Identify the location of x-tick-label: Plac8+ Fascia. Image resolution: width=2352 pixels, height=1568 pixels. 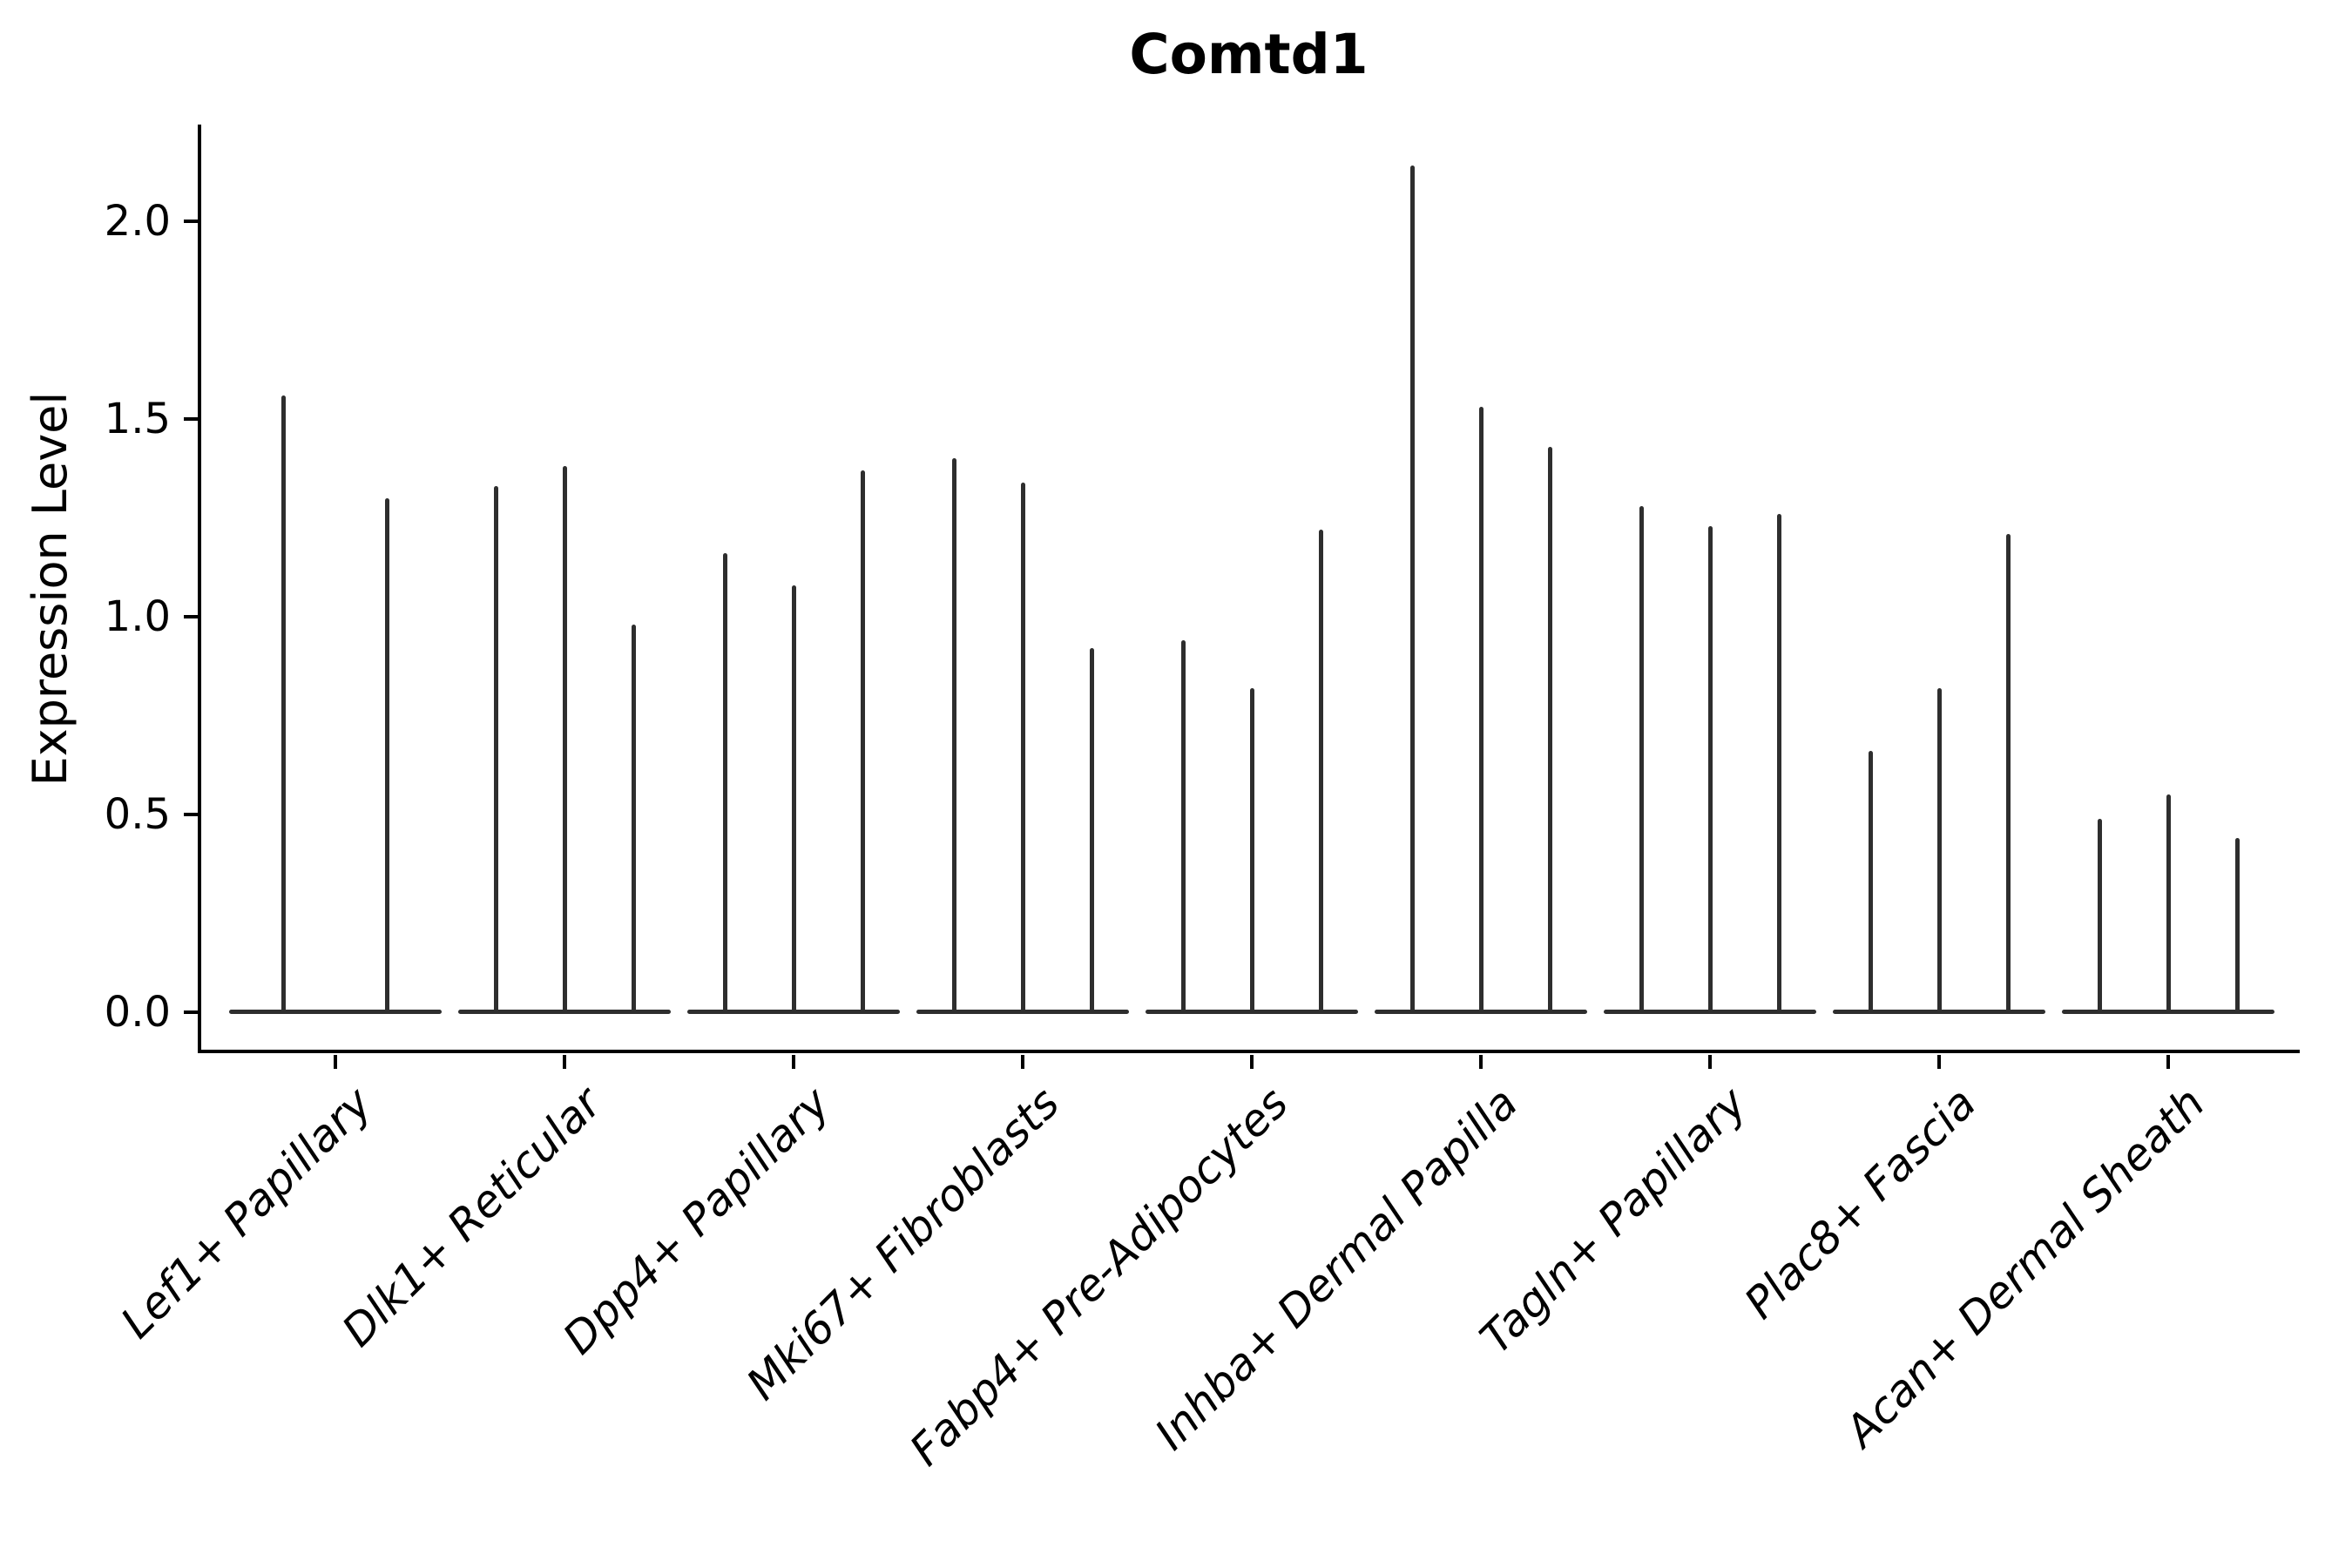
(1860, 1203).